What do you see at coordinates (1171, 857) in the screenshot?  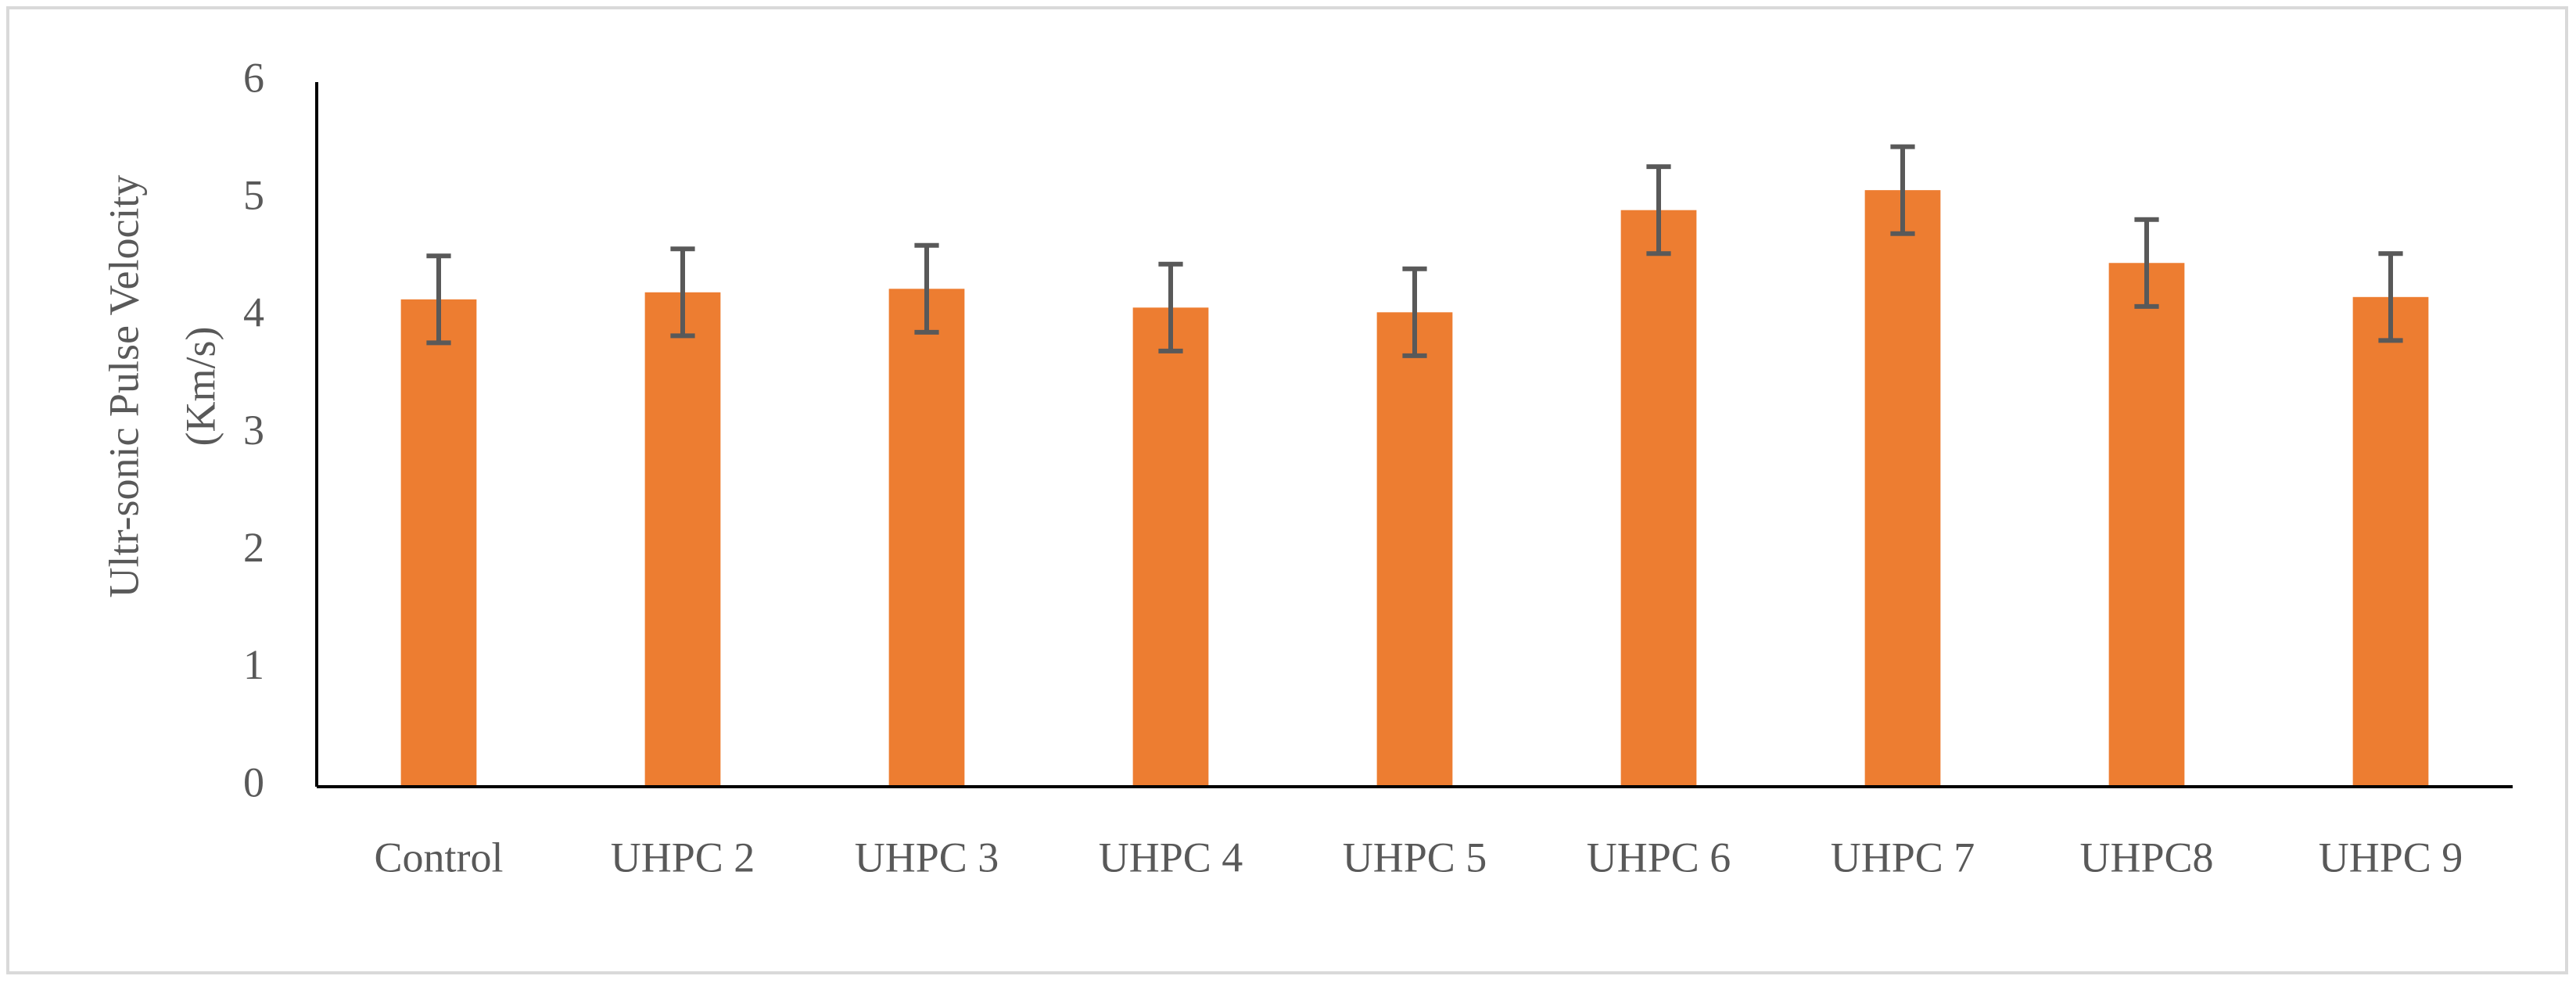 I see `x-tick-label: UHPC 4` at bounding box center [1171, 857].